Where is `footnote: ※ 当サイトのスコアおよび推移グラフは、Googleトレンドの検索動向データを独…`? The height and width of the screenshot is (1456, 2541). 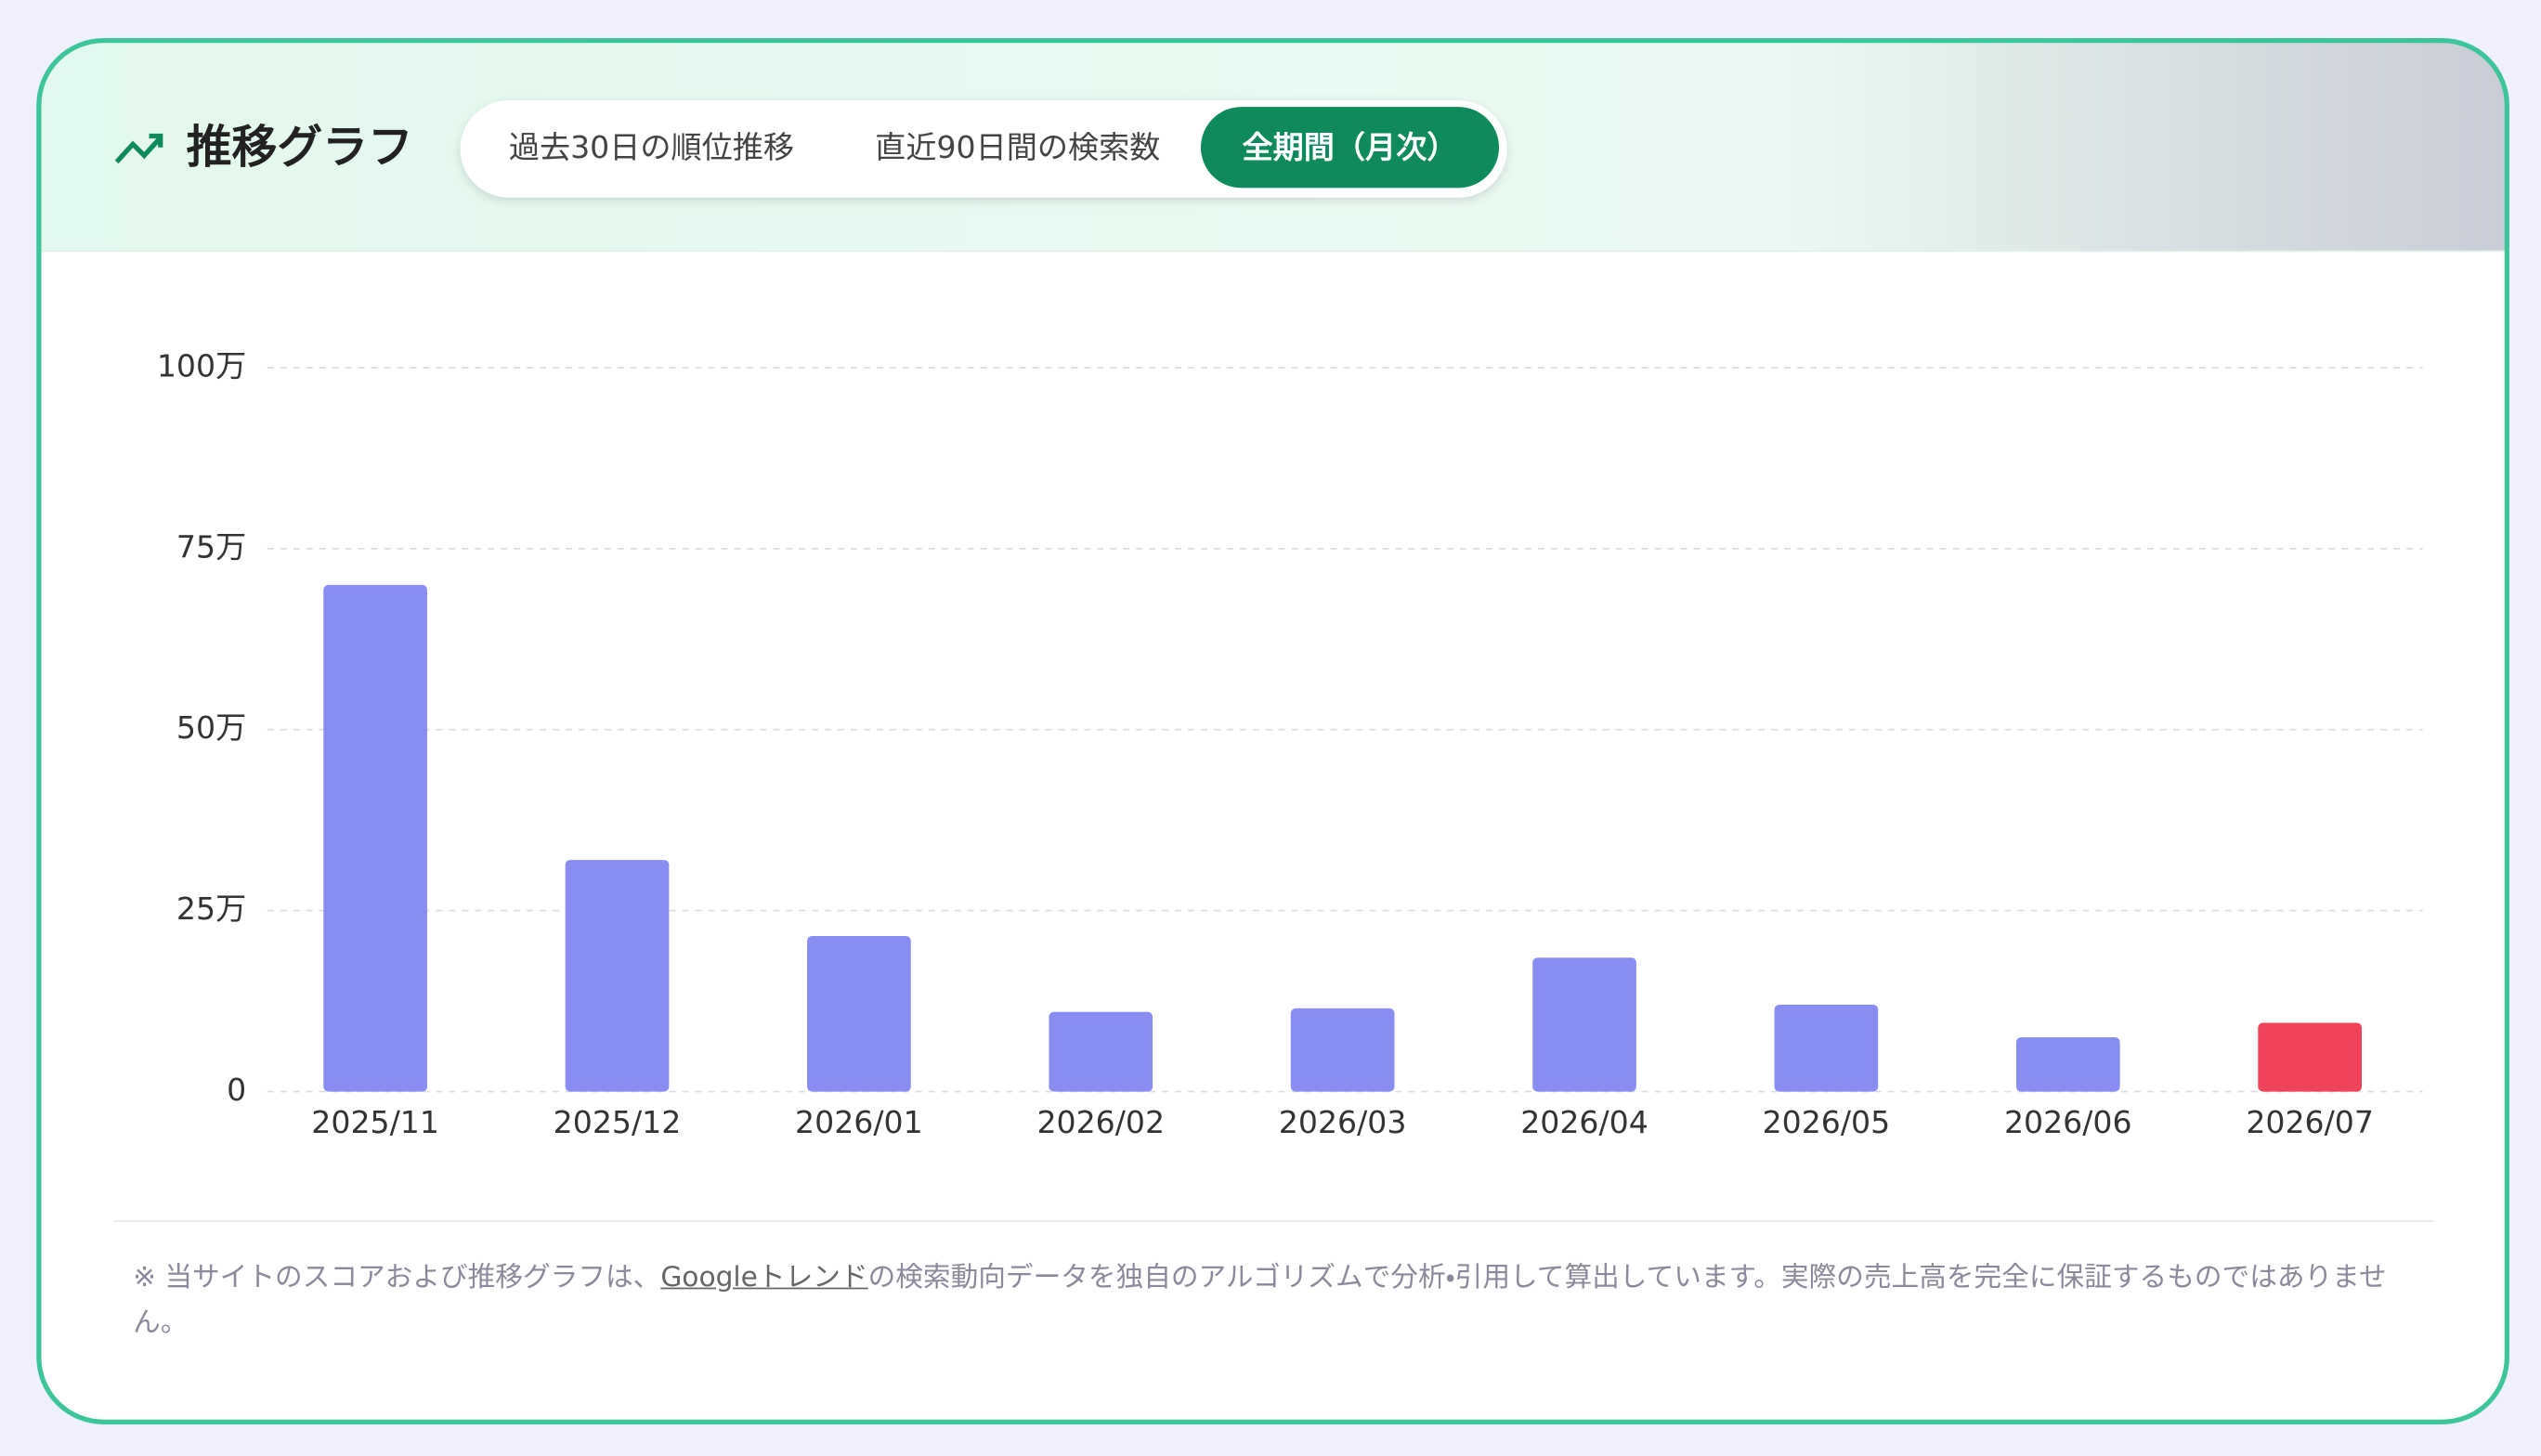 footnote: ※ 当サイトのスコアおよび推移グラフは、Googleトレンドの検索動向データを独… is located at coordinates (1277, 1300).